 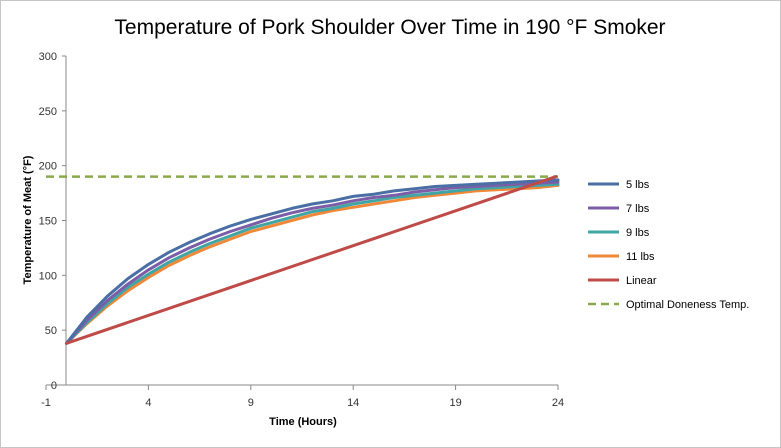 I want to click on x-tick-label: -1, so click(x=46, y=403).